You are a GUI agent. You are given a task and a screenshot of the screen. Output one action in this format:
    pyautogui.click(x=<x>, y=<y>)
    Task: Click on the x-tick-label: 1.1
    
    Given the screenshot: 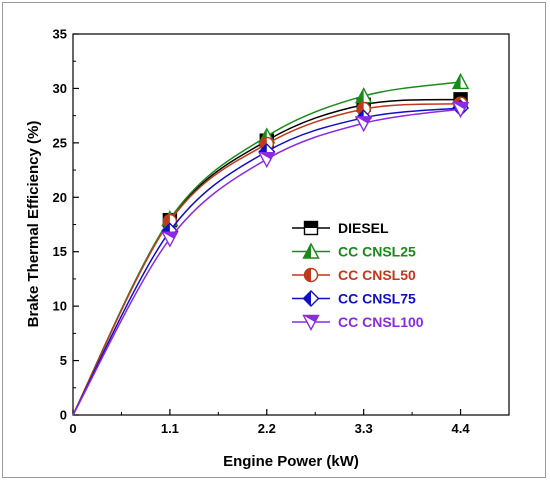 What is the action you would take?
    pyautogui.click(x=170, y=428)
    